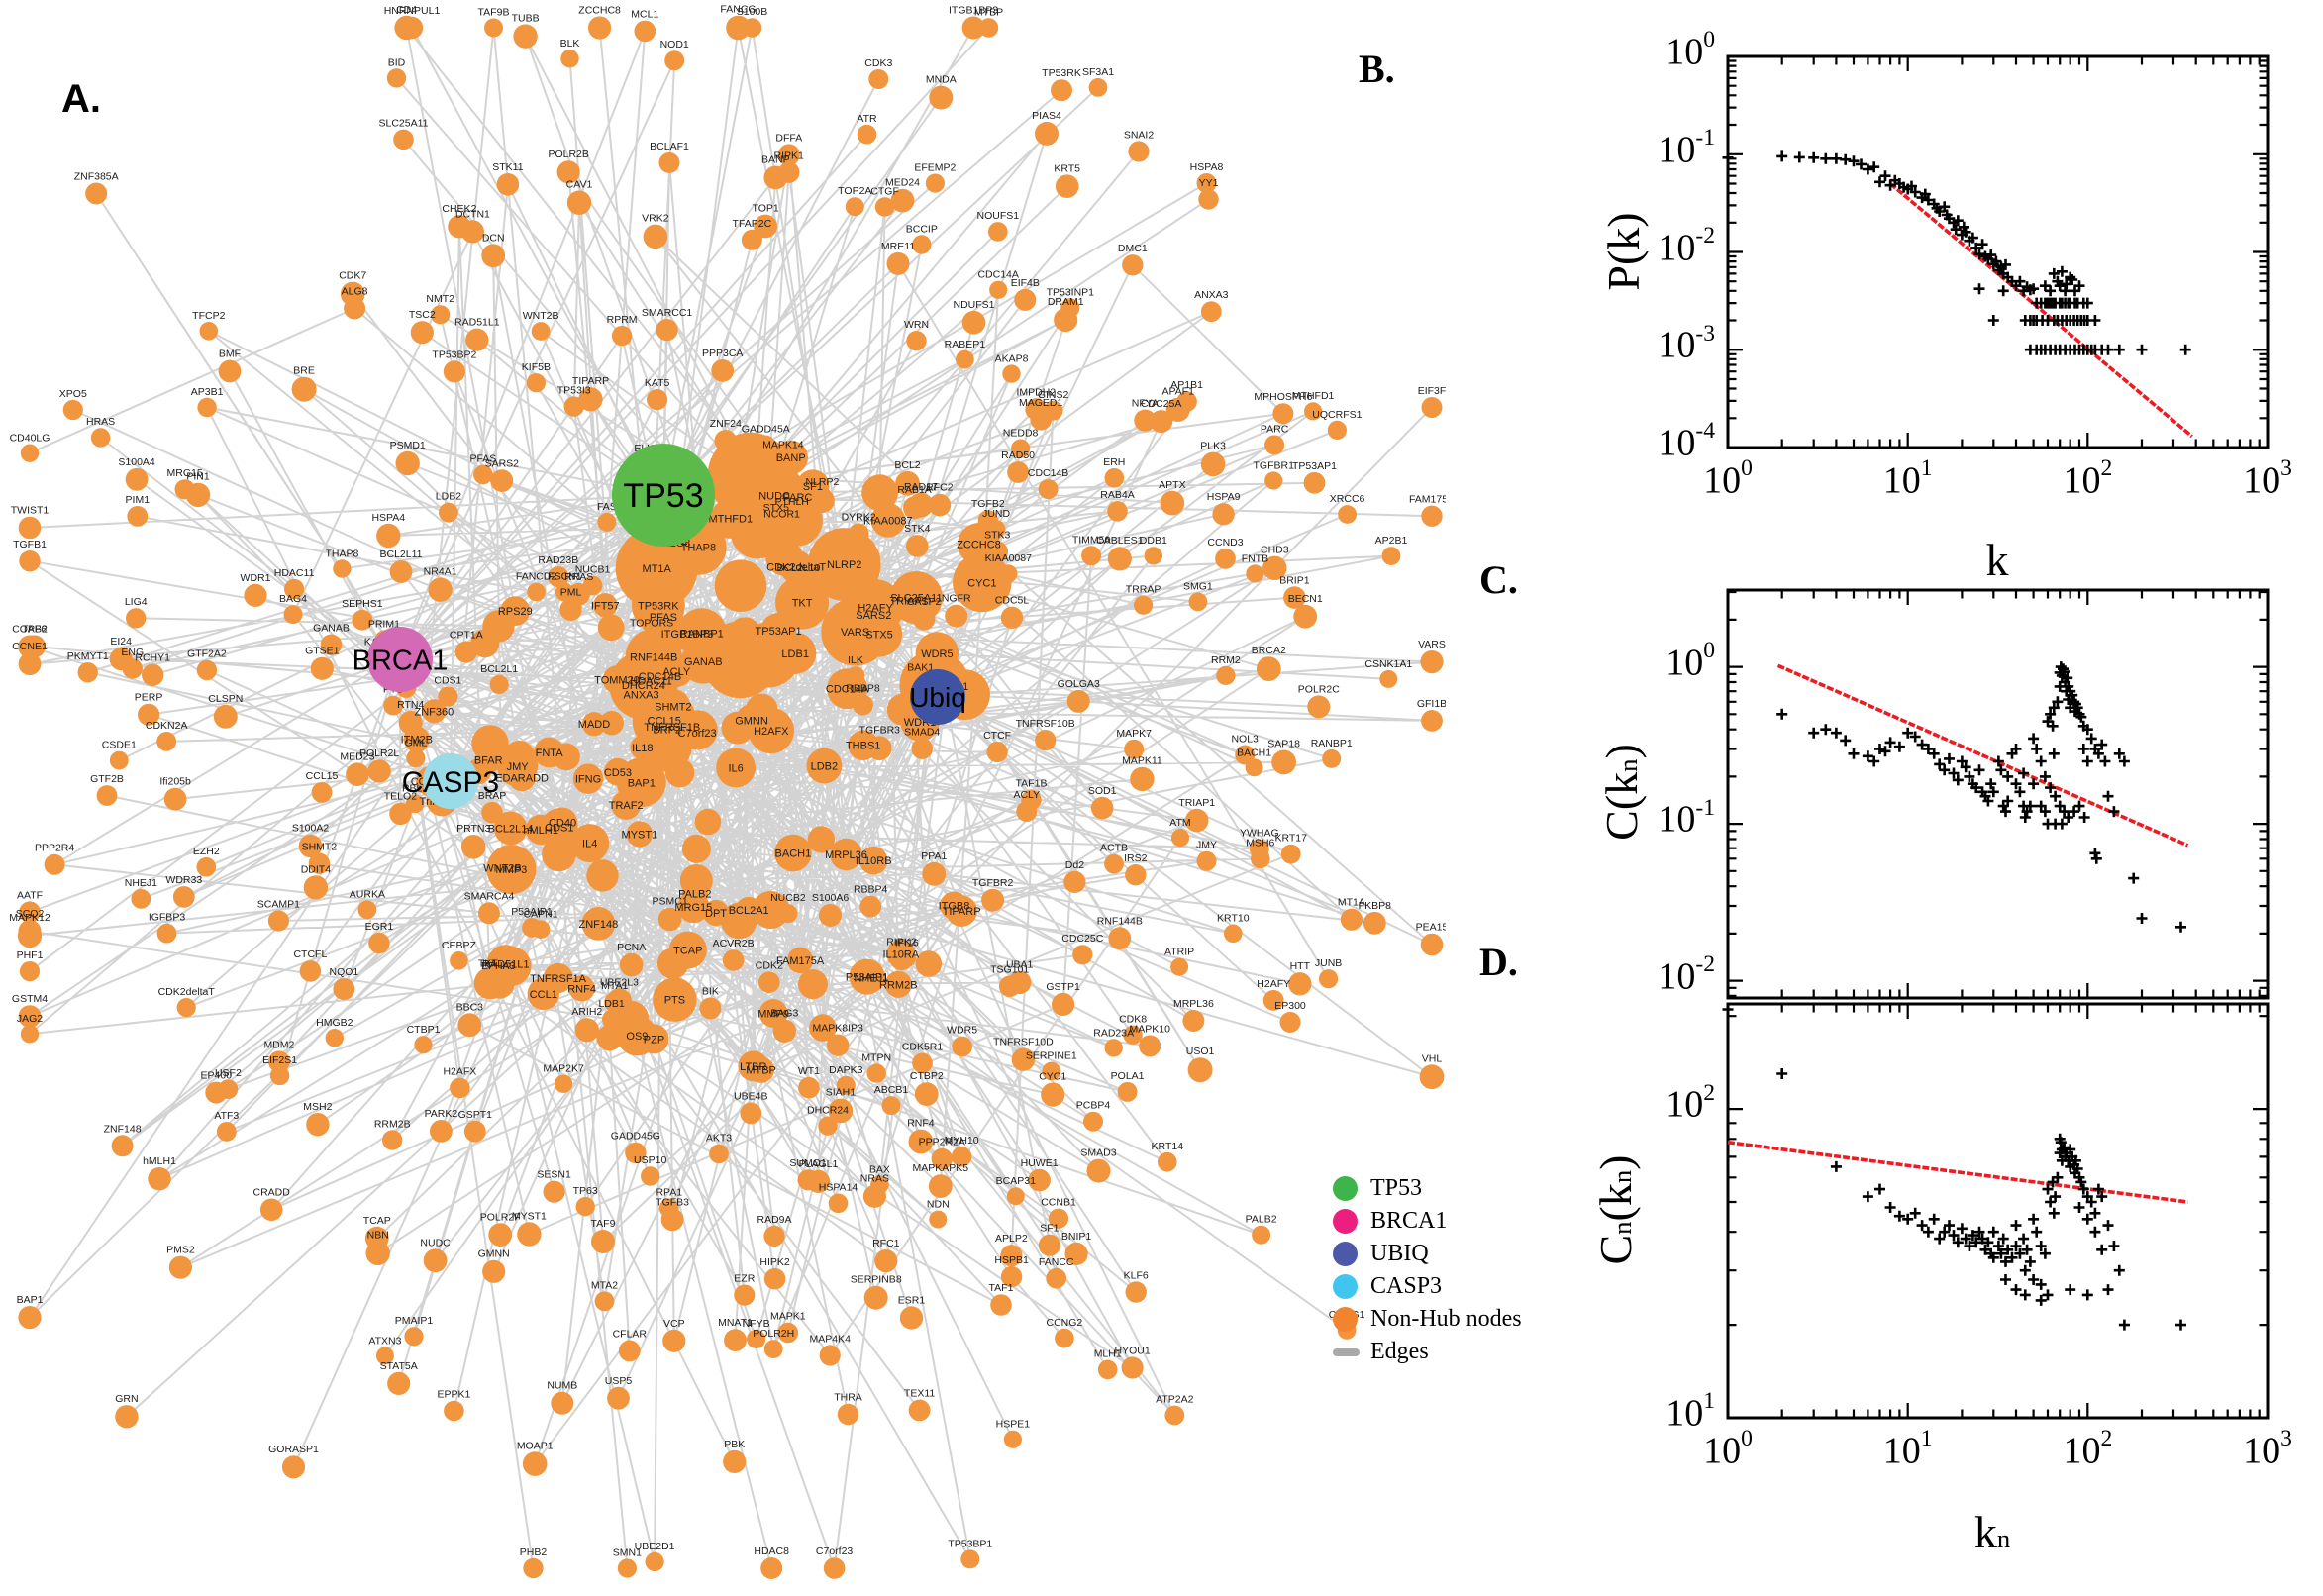  What do you see at coordinates (534, 1552) in the screenshot?
I see `svg-text: PHB2` at bounding box center [534, 1552].